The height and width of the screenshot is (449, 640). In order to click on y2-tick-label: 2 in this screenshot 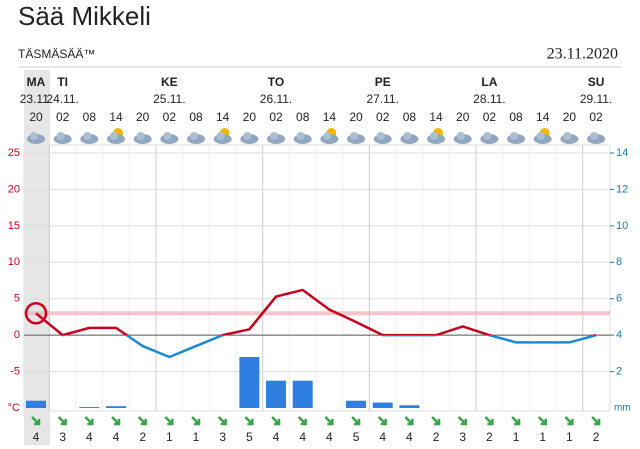, I will do `click(619, 371)`.